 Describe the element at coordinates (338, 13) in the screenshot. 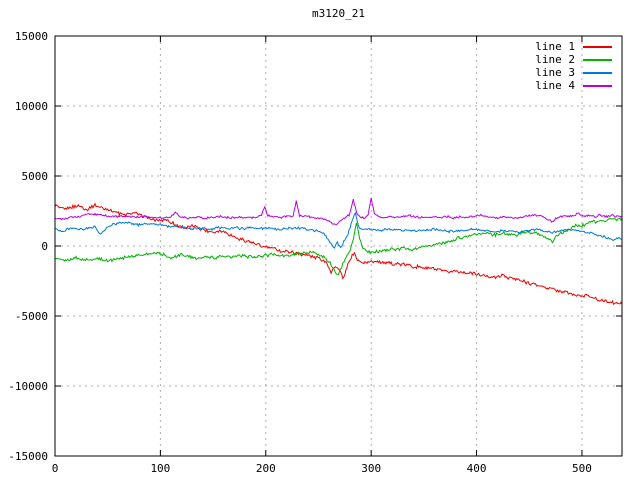

I see `chart-title: m3120_21` at that location.